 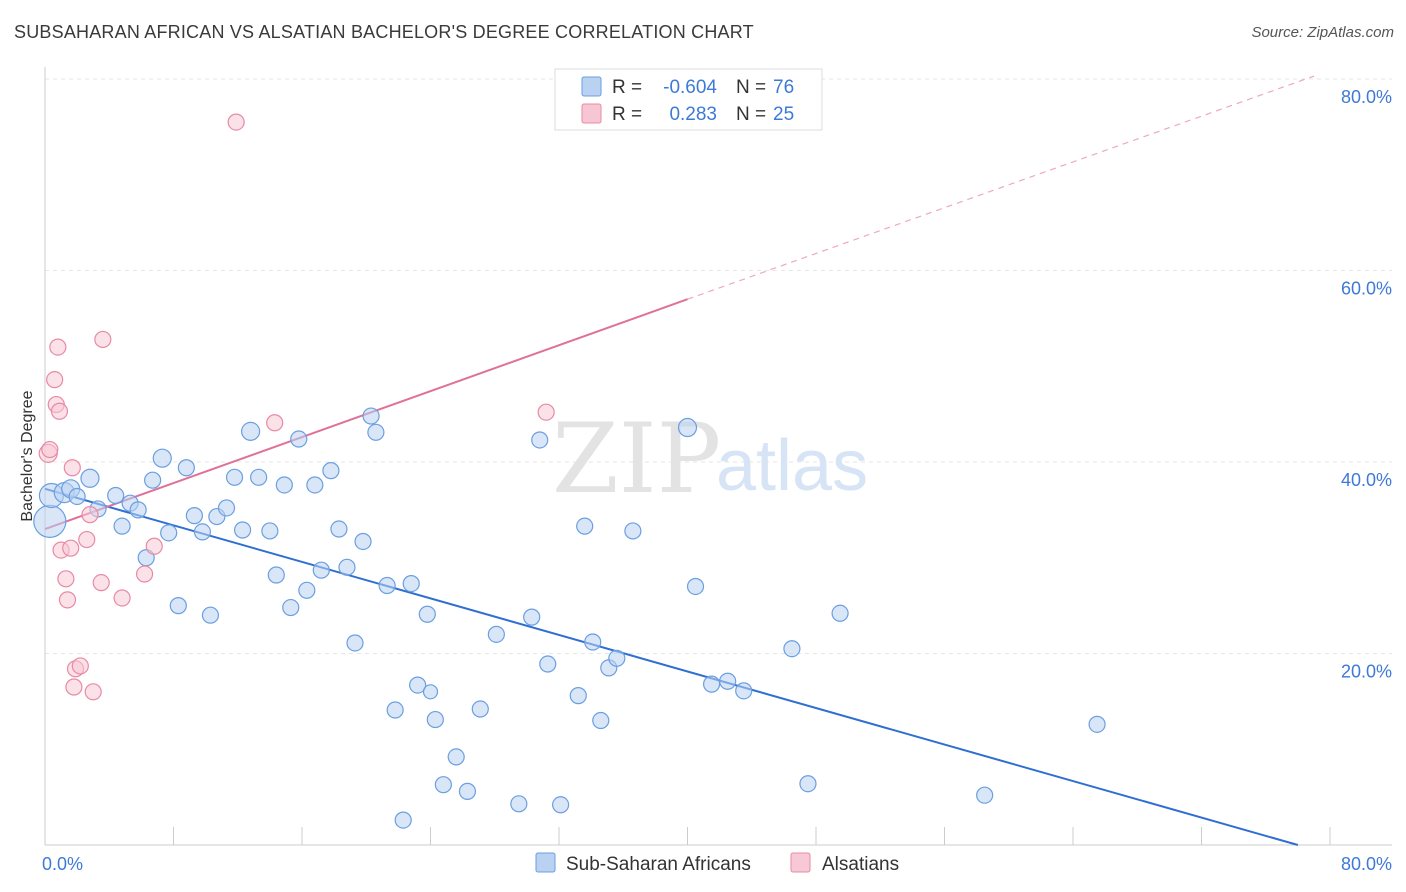 What do you see at coordinates (860, 864) in the screenshot?
I see `bottom-legend-label: Alsatians` at bounding box center [860, 864].